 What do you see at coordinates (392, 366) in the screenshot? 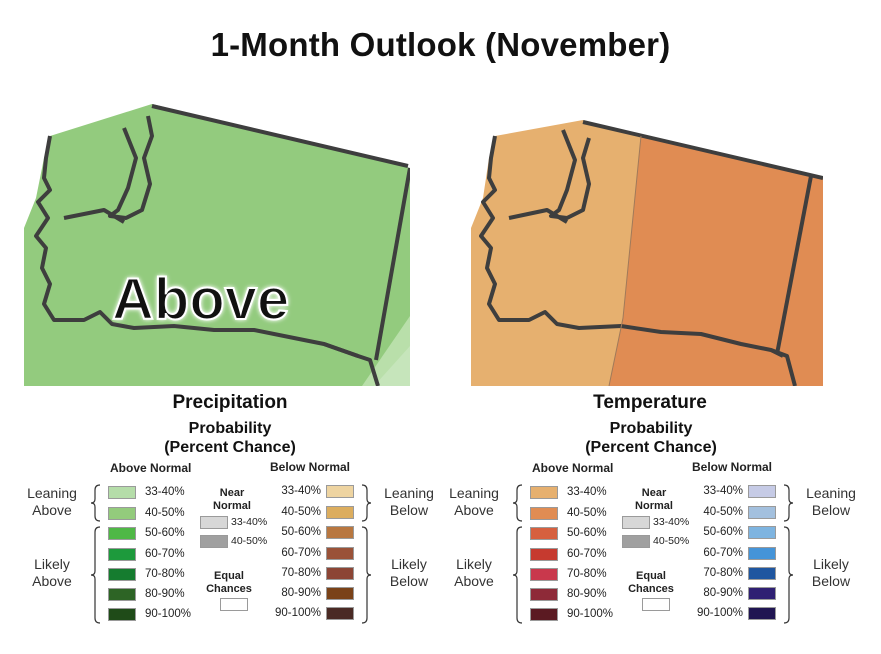
I see `precip-light-region-east` at bounding box center [392, 366].